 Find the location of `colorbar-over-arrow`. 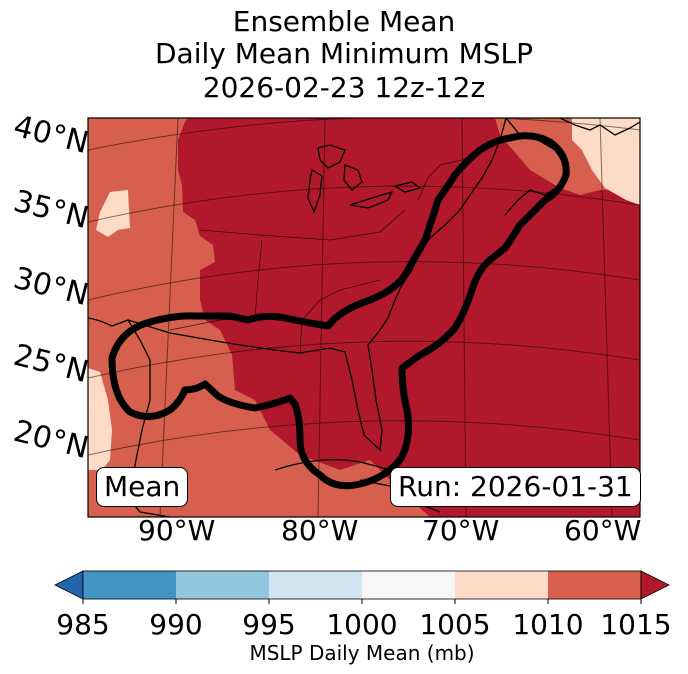

colorbar-over-arrow is located at coordinates (655, 585).